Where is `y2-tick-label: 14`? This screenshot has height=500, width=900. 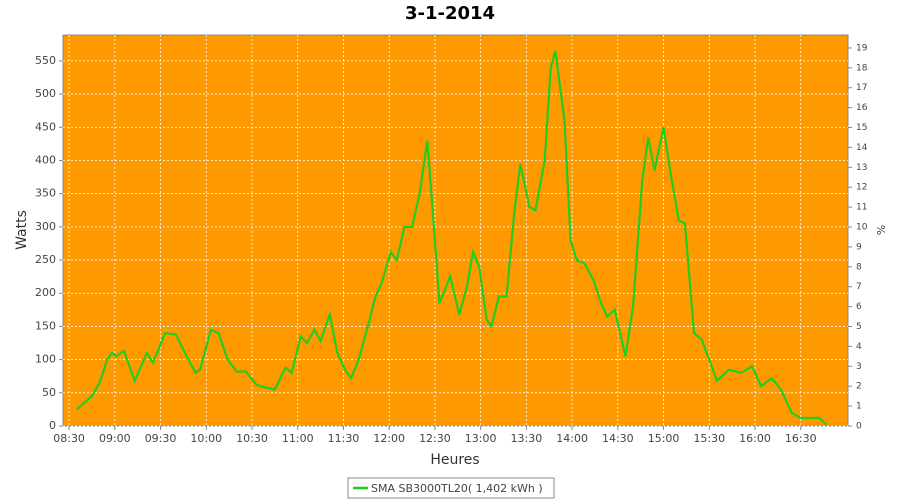 y2-tick-label: 14 is located at coordinates (862, 148).